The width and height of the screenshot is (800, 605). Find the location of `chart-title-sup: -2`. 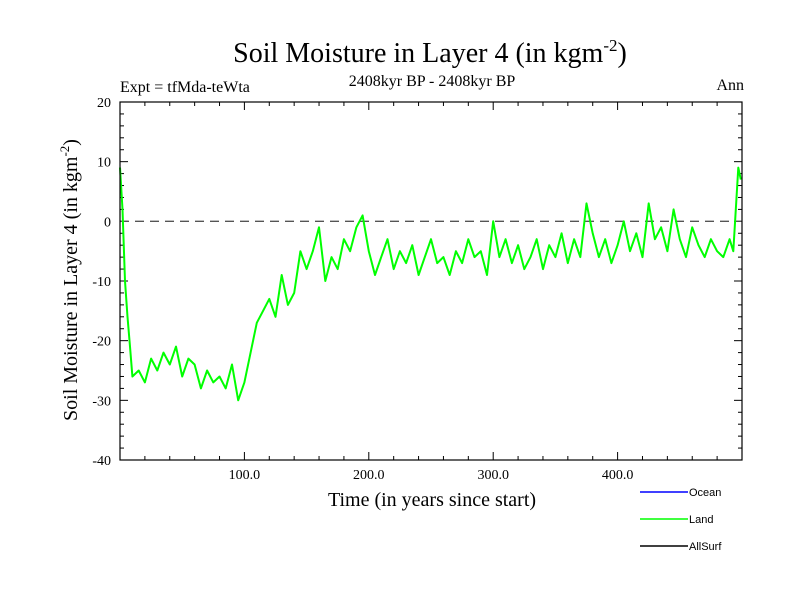

chart-title-sup: -2 is located at coordinates (610, 45).